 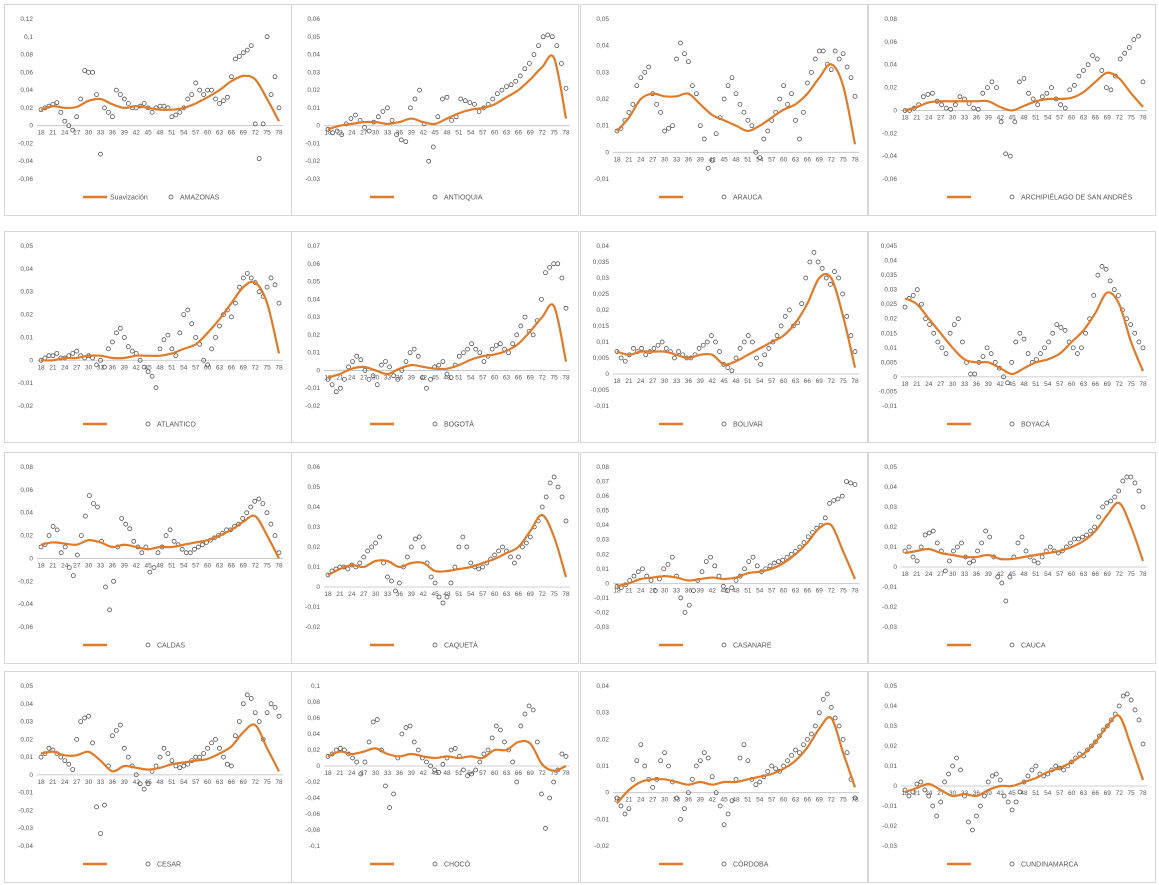 What do you see at coordinates (748, 590) in the screenshot?
I see `x-tick-label: 51` at bounding box center [748, 590].